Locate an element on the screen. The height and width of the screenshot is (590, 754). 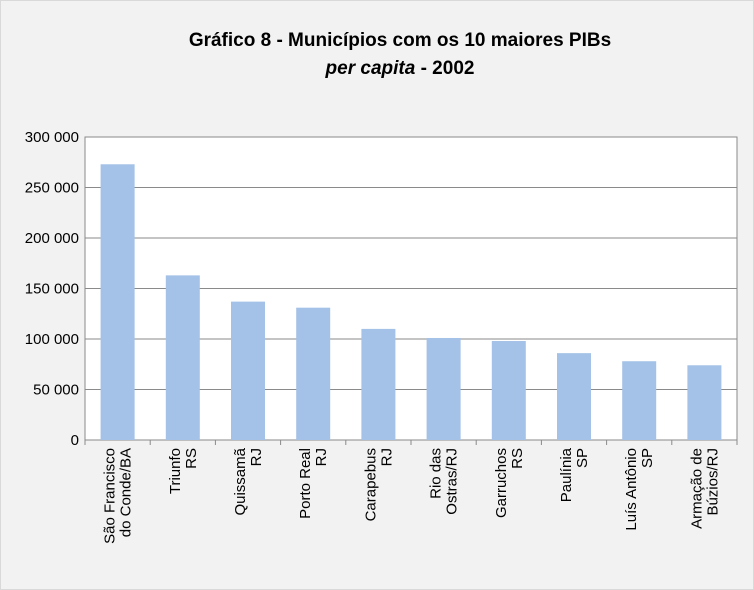
y-tick-label: 300 000 is located at coordinates (52, 137).